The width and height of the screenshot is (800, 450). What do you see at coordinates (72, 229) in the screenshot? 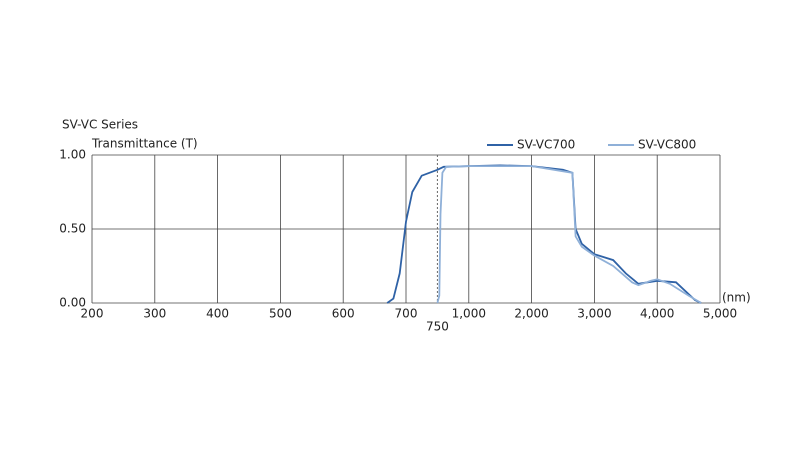
I see `y-tick-label: 0.50` at bounding box center [72, 229].